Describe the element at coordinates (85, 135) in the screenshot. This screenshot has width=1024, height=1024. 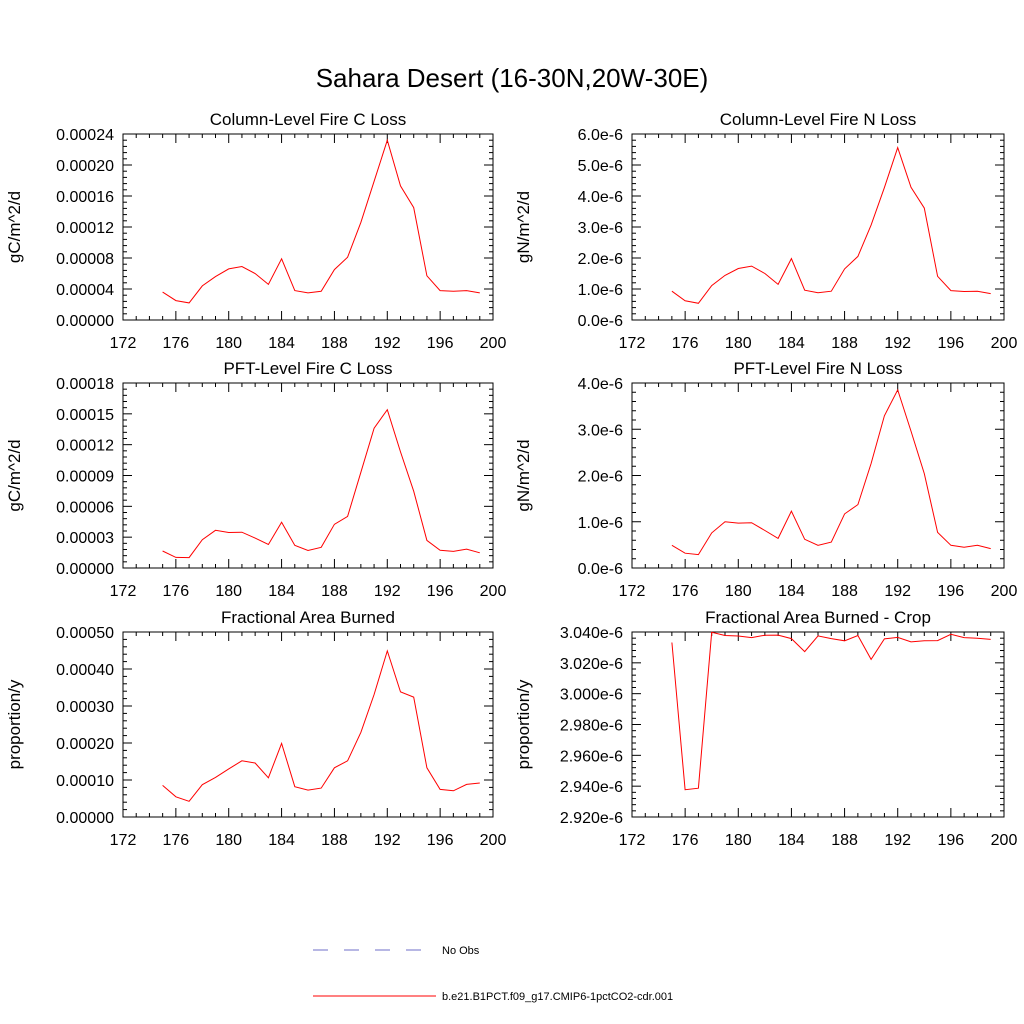
I see `y-tick-label: 0.00024` at that location.